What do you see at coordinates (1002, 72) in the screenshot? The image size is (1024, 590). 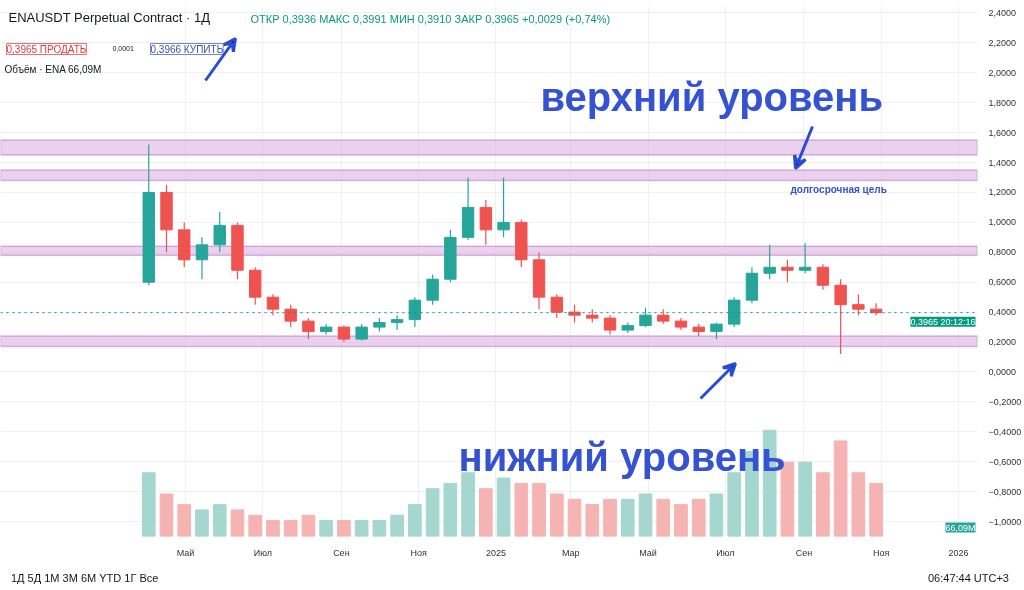 I see `y-tick-label: 2,0000` at bounding box center [1002, 72].